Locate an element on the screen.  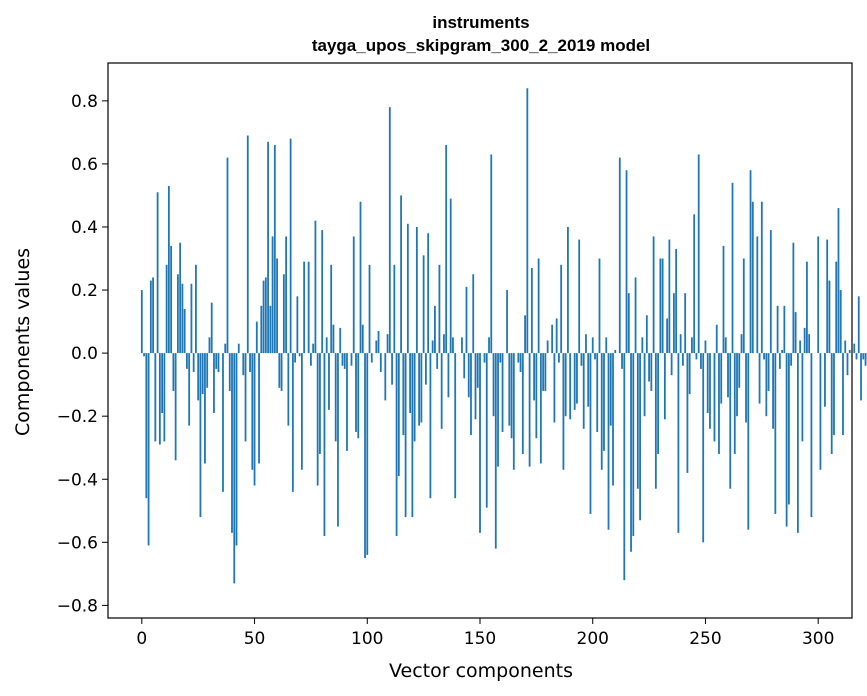
x-axis-ticks: 0 50 100 150 200 250 300 is located at coordinates (485, 633).